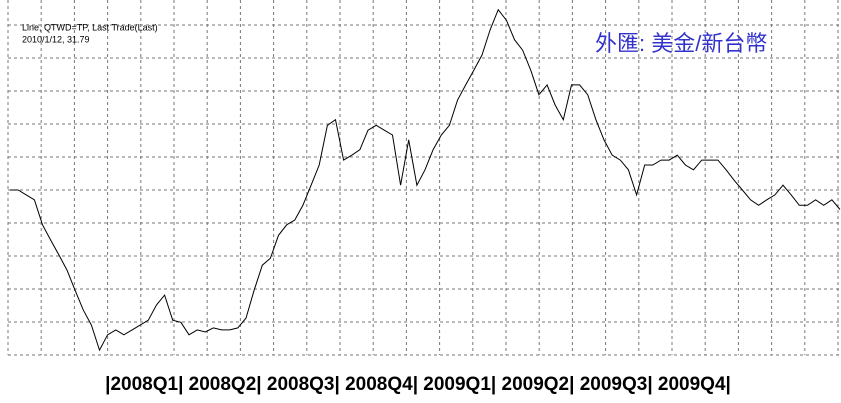  Describe the element at coordinates (681, 43) in the screenshot. I see `chart-title: 外匯: 美金/新台幣` at that location.